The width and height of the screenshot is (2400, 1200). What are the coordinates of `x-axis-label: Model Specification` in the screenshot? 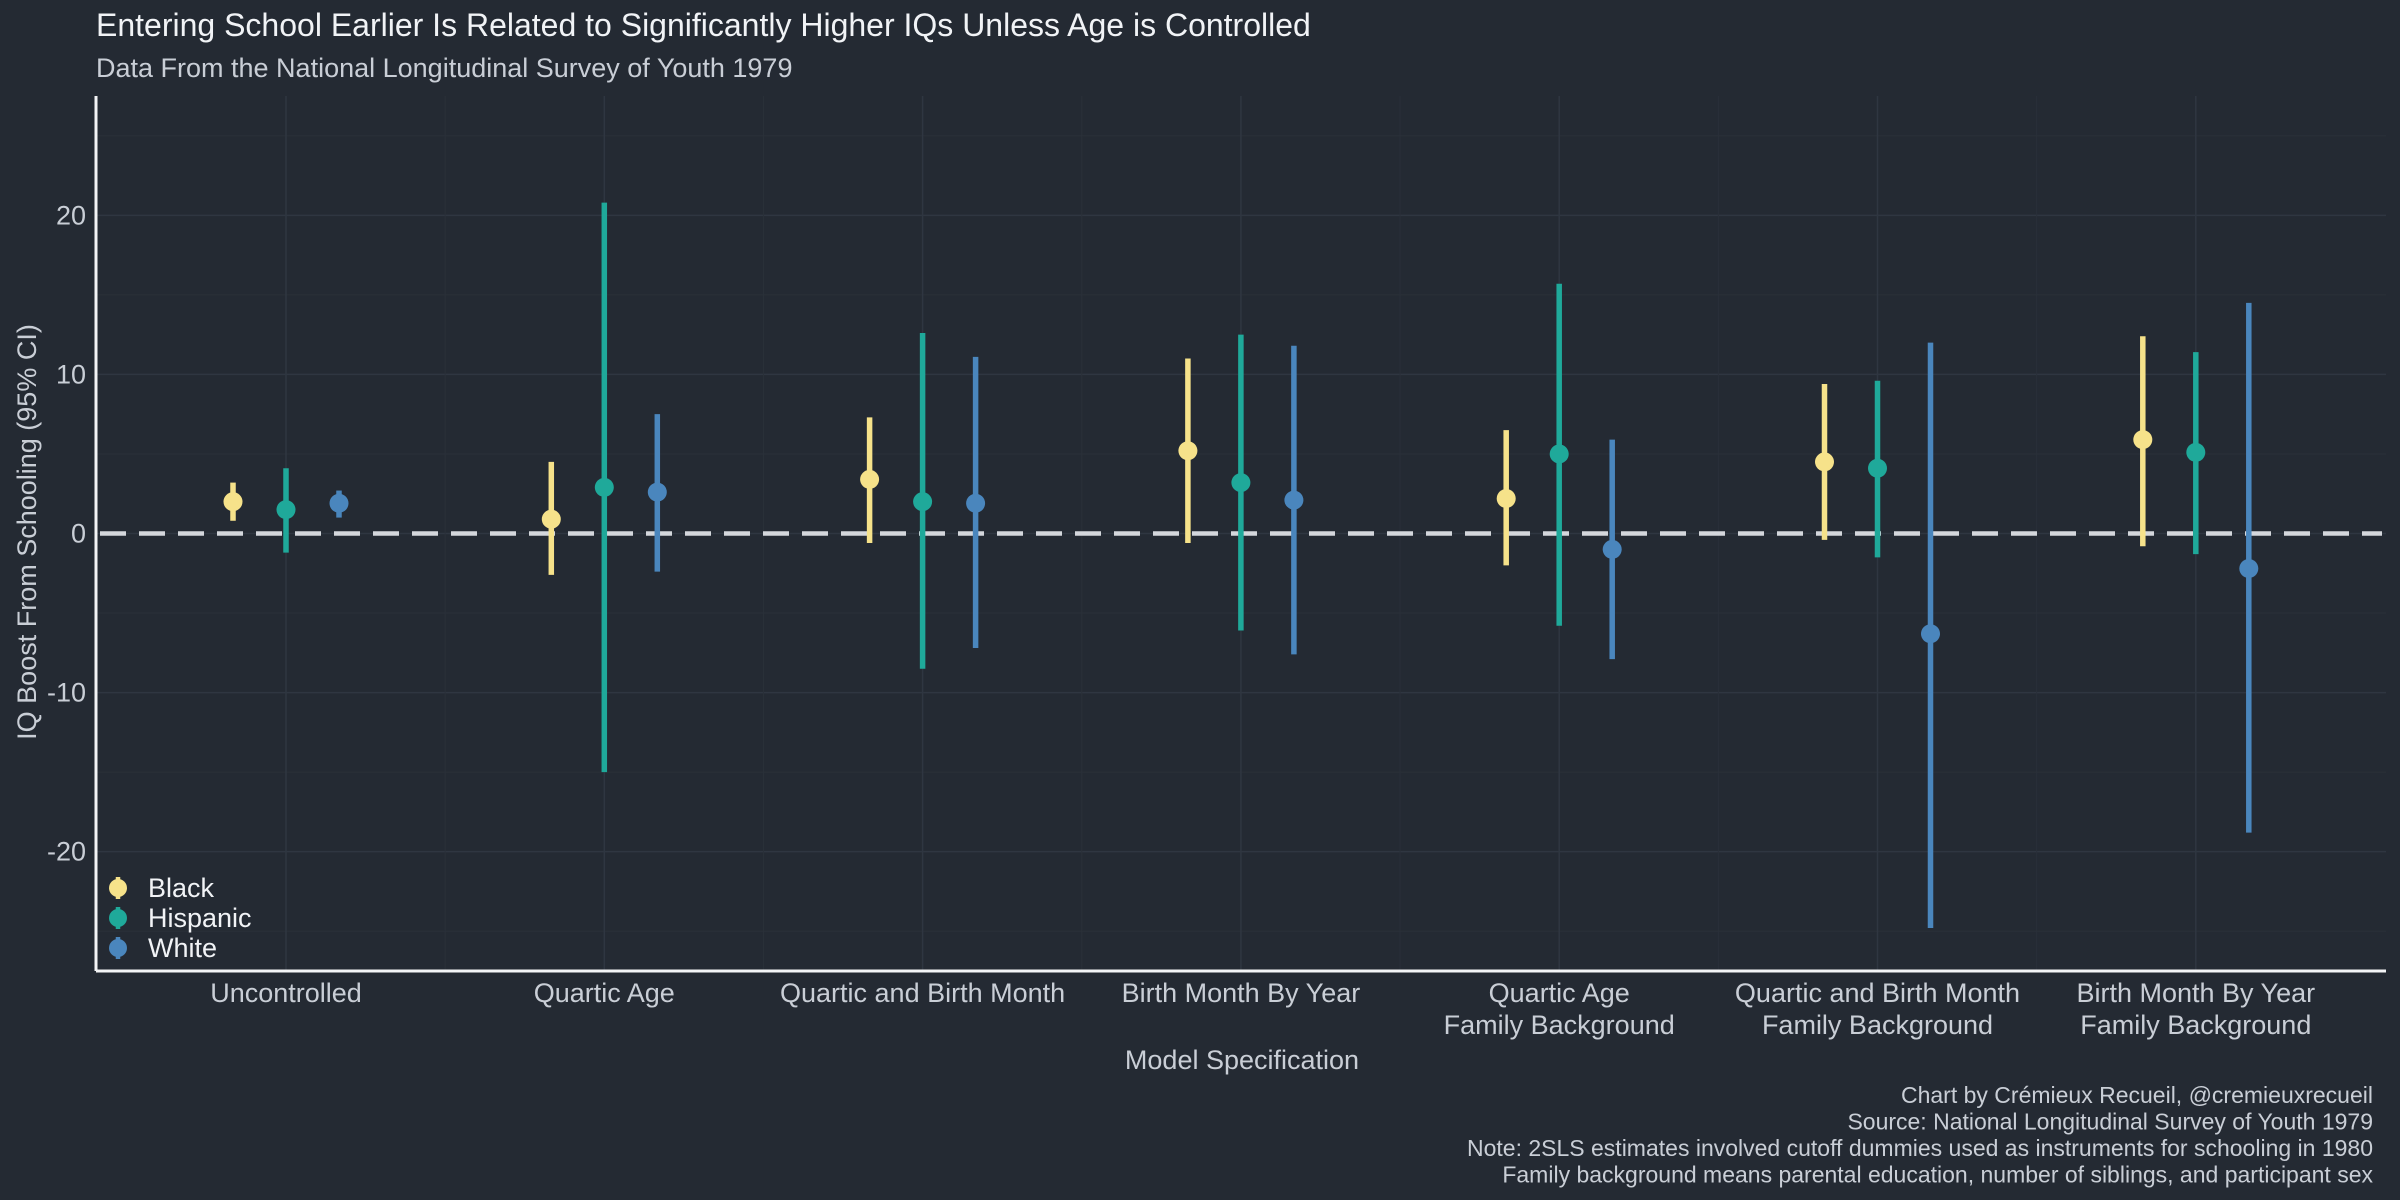 It's located at (1242, 1060).